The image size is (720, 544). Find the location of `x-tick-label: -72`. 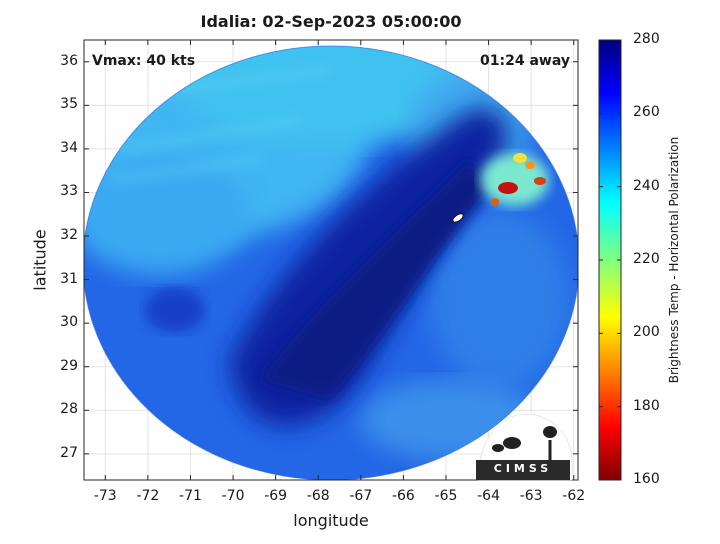

x-tick-label: -72 is located at coordinates (148, 496).